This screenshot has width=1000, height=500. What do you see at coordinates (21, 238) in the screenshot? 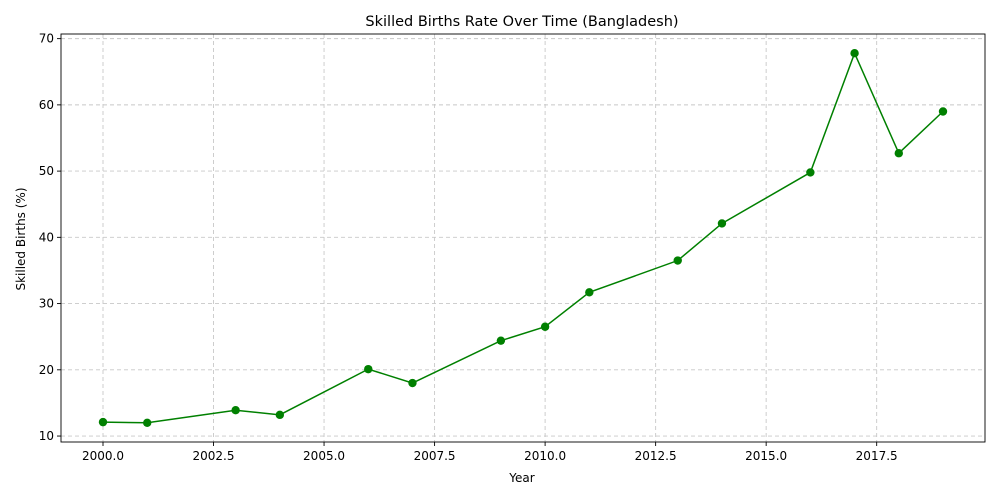
I see `y-axis-label: Skilled Births (%)` at bounding box center [21, 238].